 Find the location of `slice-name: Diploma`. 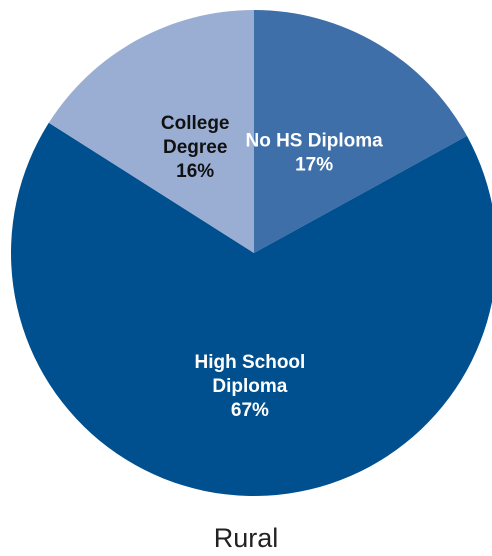

slice-name: Diploma is located at coordinates (249, 386).